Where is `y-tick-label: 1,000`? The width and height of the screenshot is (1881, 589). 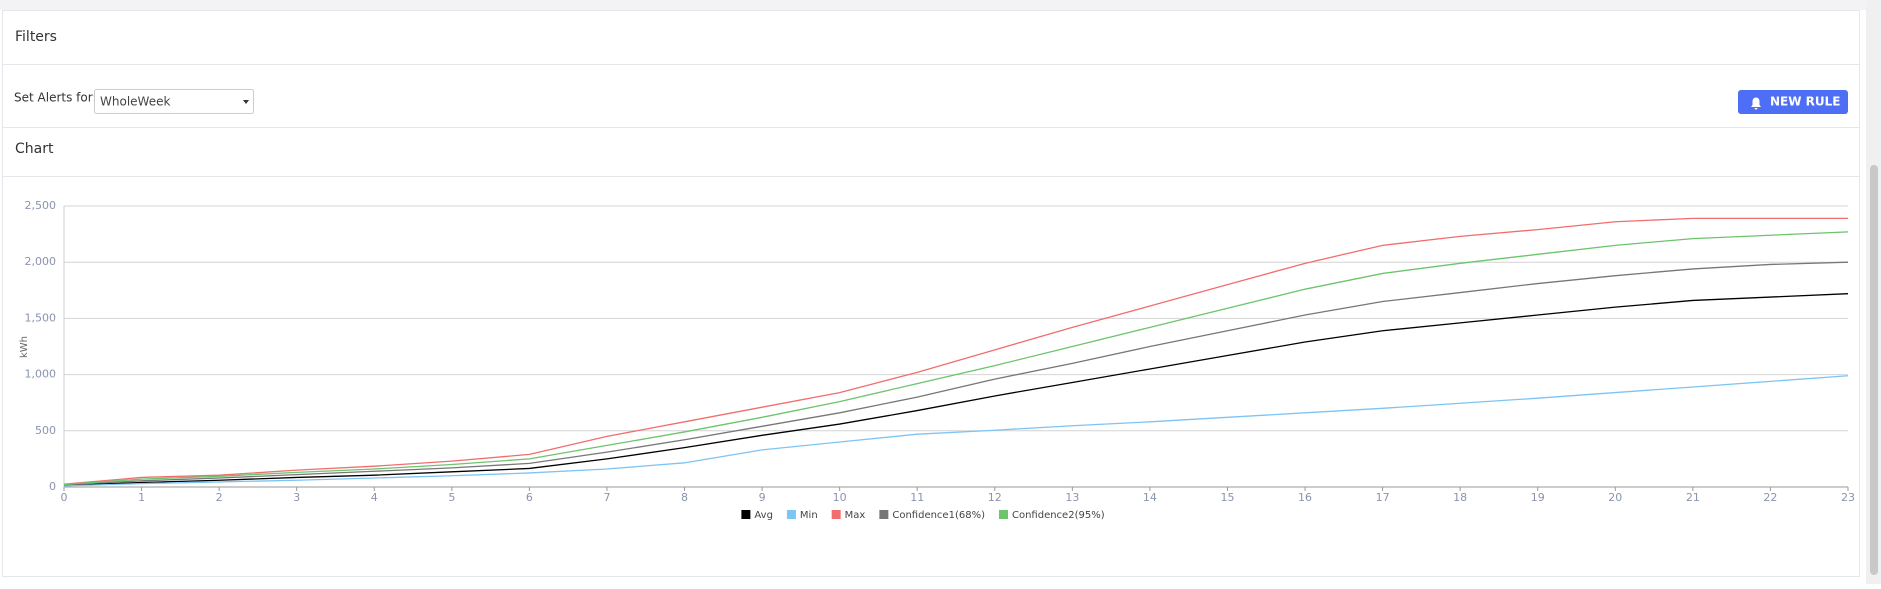 y-tick-label: 1,000 is located at coordinates (41, 374).